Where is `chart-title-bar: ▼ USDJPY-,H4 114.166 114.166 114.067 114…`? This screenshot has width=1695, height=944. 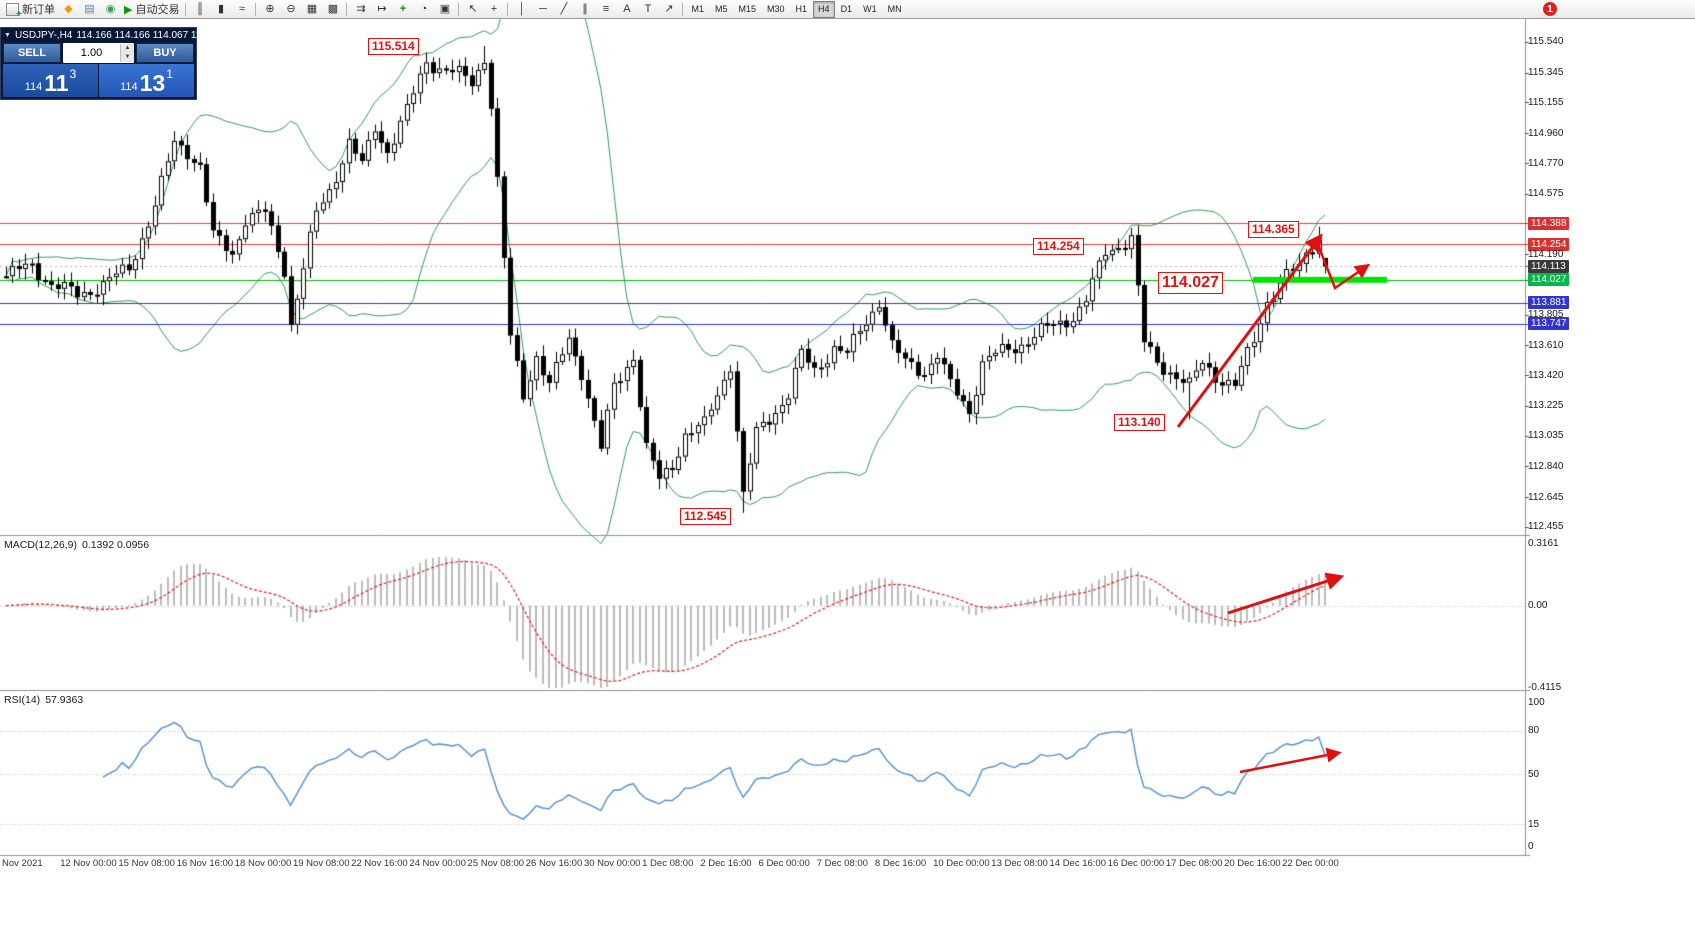
chart-title-bar: ▼ USDJPY-,H4 114.166 114.166 114.067 114… is located at coordinates (113, 35).